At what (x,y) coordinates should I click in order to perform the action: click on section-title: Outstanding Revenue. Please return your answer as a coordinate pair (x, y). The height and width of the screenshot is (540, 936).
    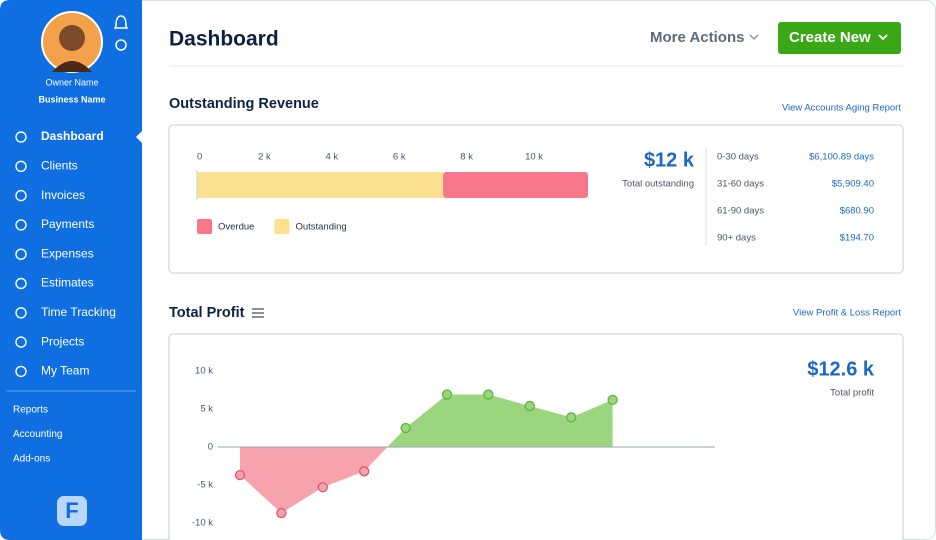
    Looking at the image, I should click on (244, 104).